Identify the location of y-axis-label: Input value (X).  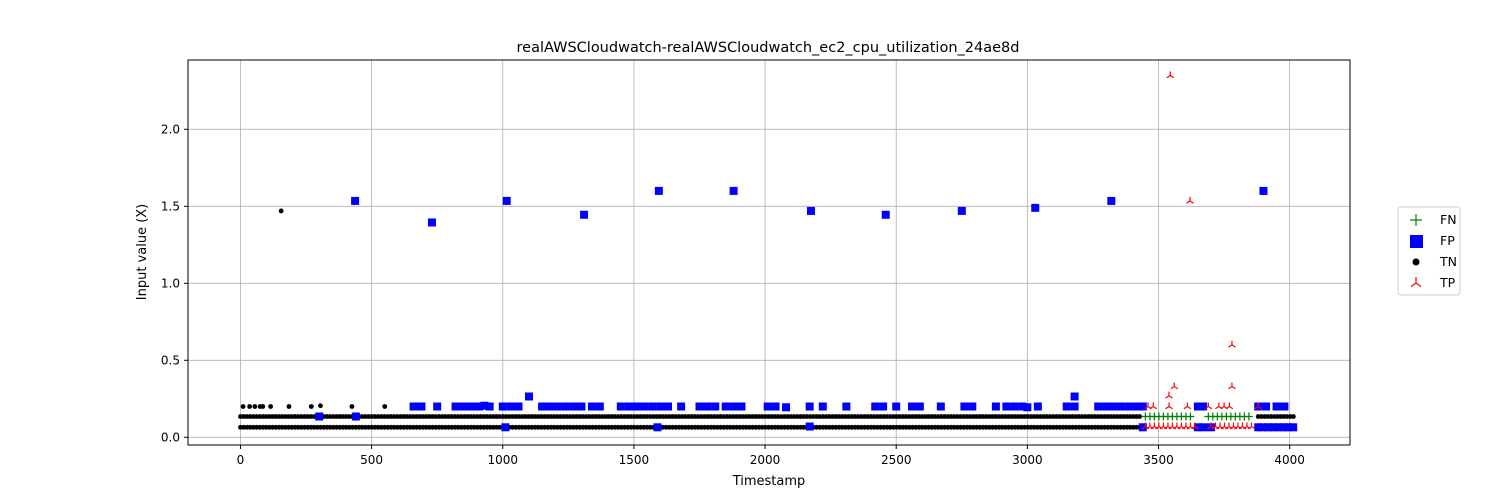
(142, 252).